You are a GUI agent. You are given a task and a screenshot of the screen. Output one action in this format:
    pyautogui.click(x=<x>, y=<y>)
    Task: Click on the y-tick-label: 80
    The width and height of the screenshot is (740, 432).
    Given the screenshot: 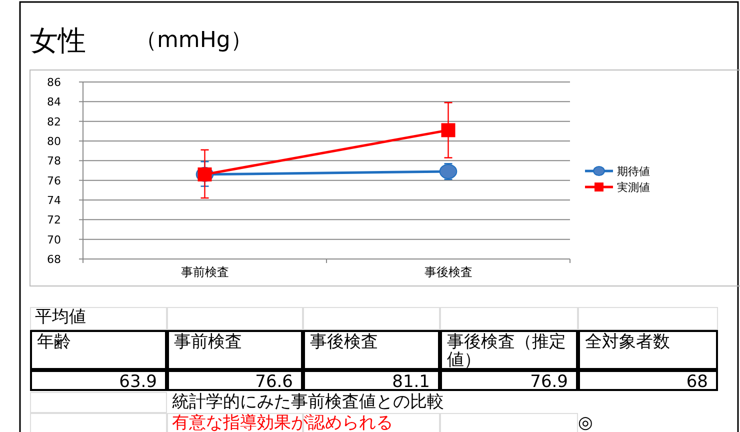 What is the action you would take?
    pyautogui.click(x=54, y=141)
    